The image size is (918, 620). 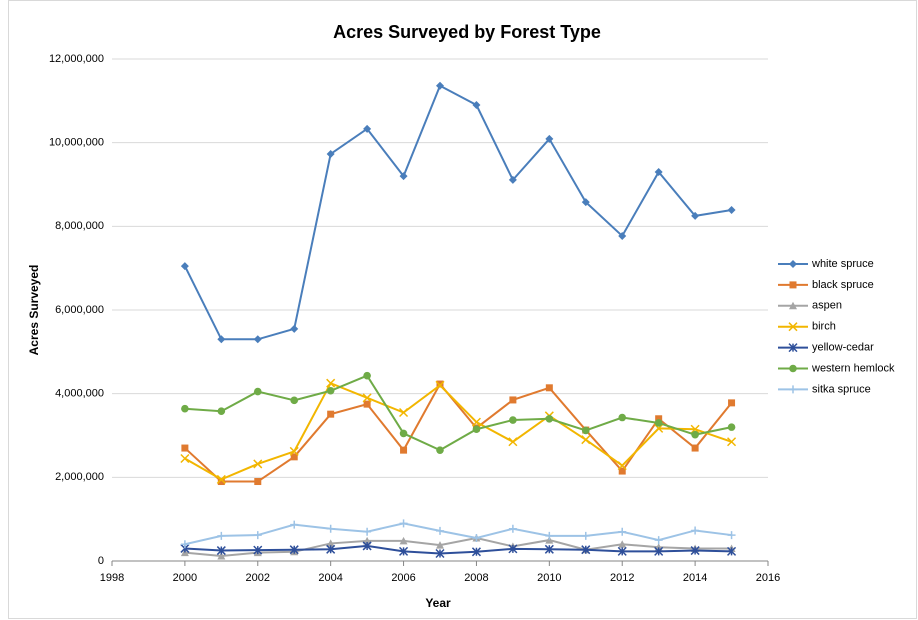 What do you see at coordinates (330, 578) in the screenshot?
I see `x-tick-label: 2004` at bounding box center [330, 578].